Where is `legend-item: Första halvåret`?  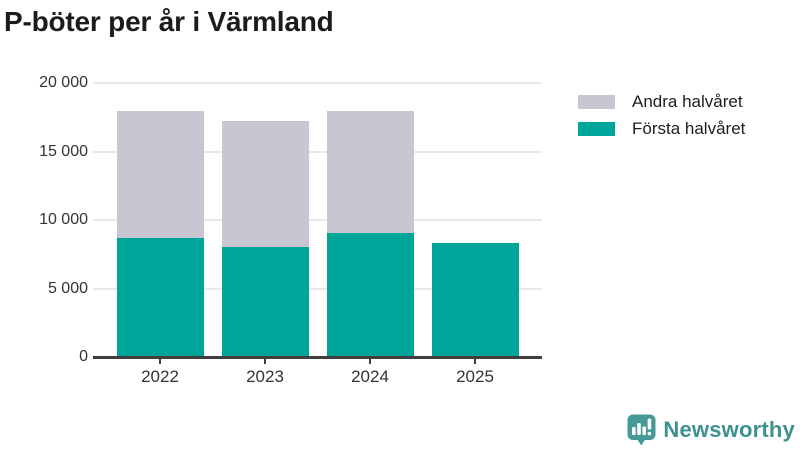
legend-item: Första halvåret is located at coordinates (662, 128).